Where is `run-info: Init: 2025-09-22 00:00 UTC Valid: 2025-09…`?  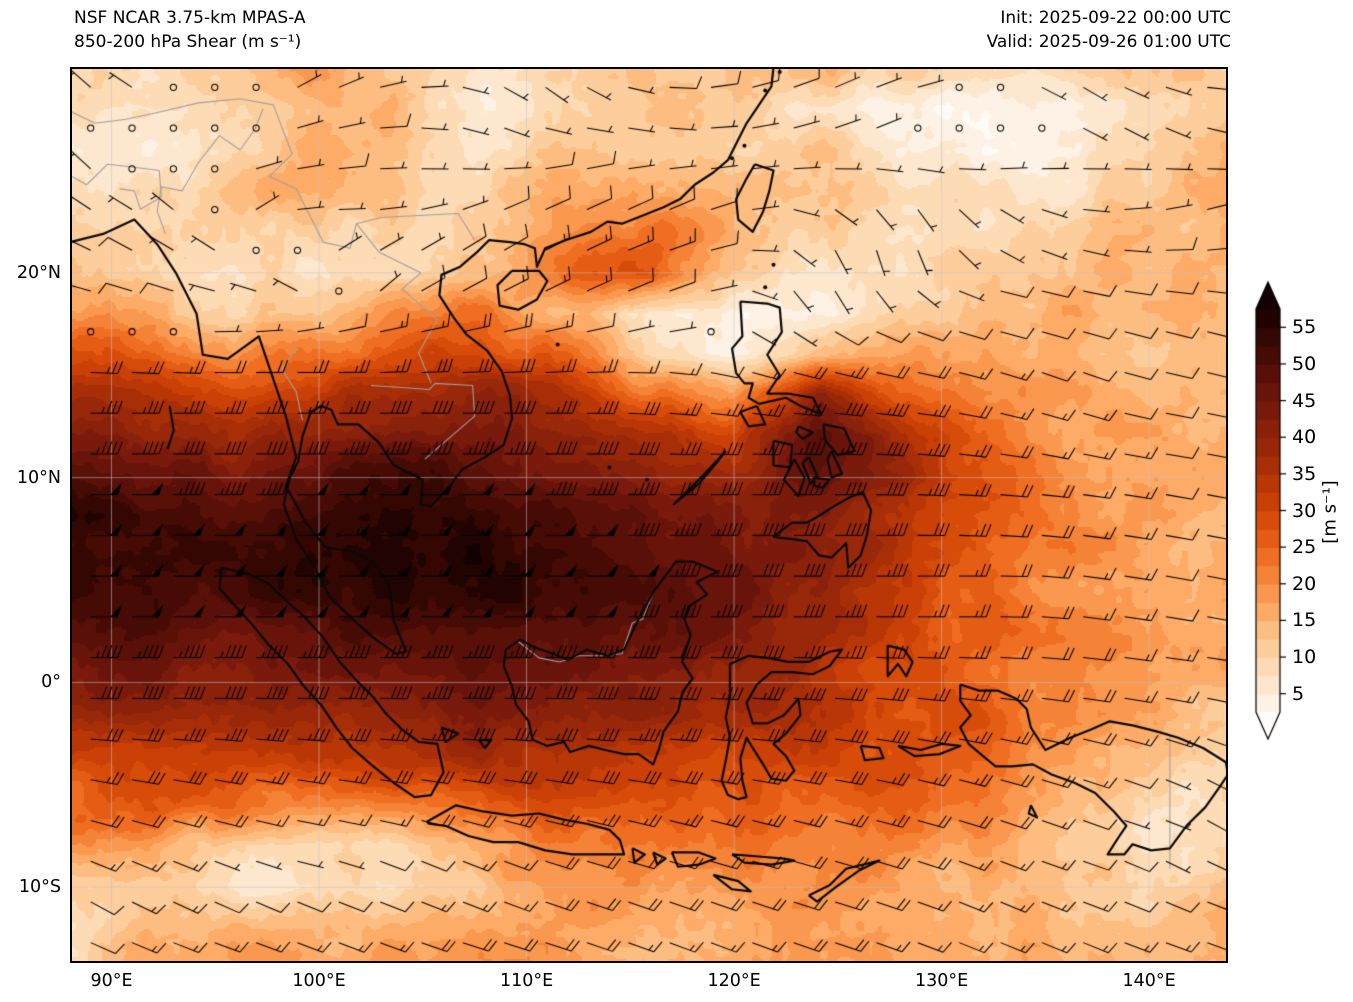
run-info: Init: 2025-09-22 00:00 UTC Valid: 2025-09… is located at coordinates (1109, 30).